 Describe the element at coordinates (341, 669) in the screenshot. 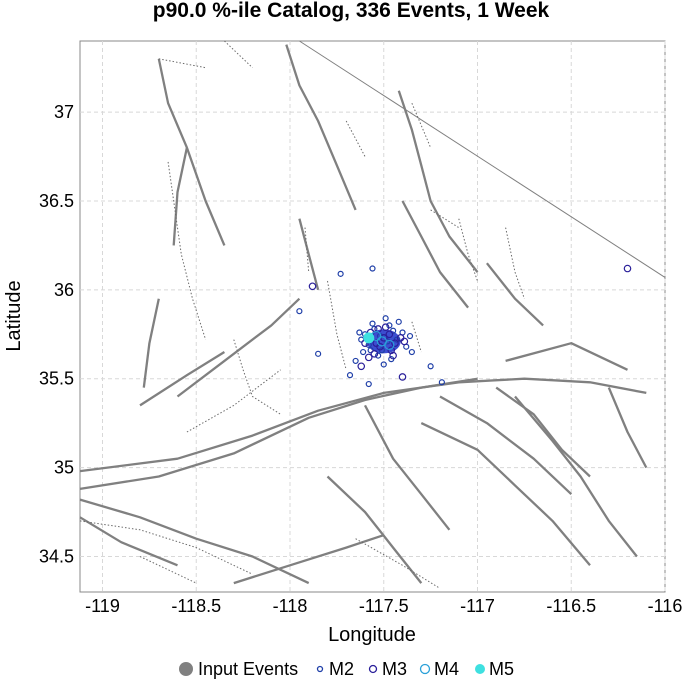

I see `legend-label: M2` at that location.